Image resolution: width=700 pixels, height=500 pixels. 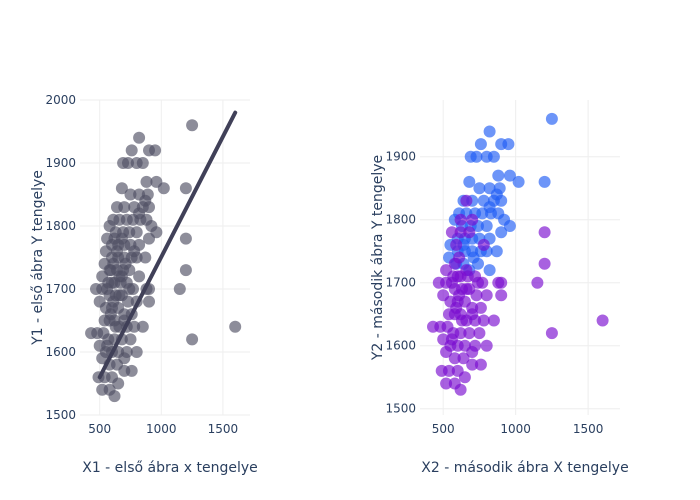 What do you see at coordinates (400, 409) in the screenshot?
I see `plot-2-y-tick-label: 1500` at bounding box center [400, 409].